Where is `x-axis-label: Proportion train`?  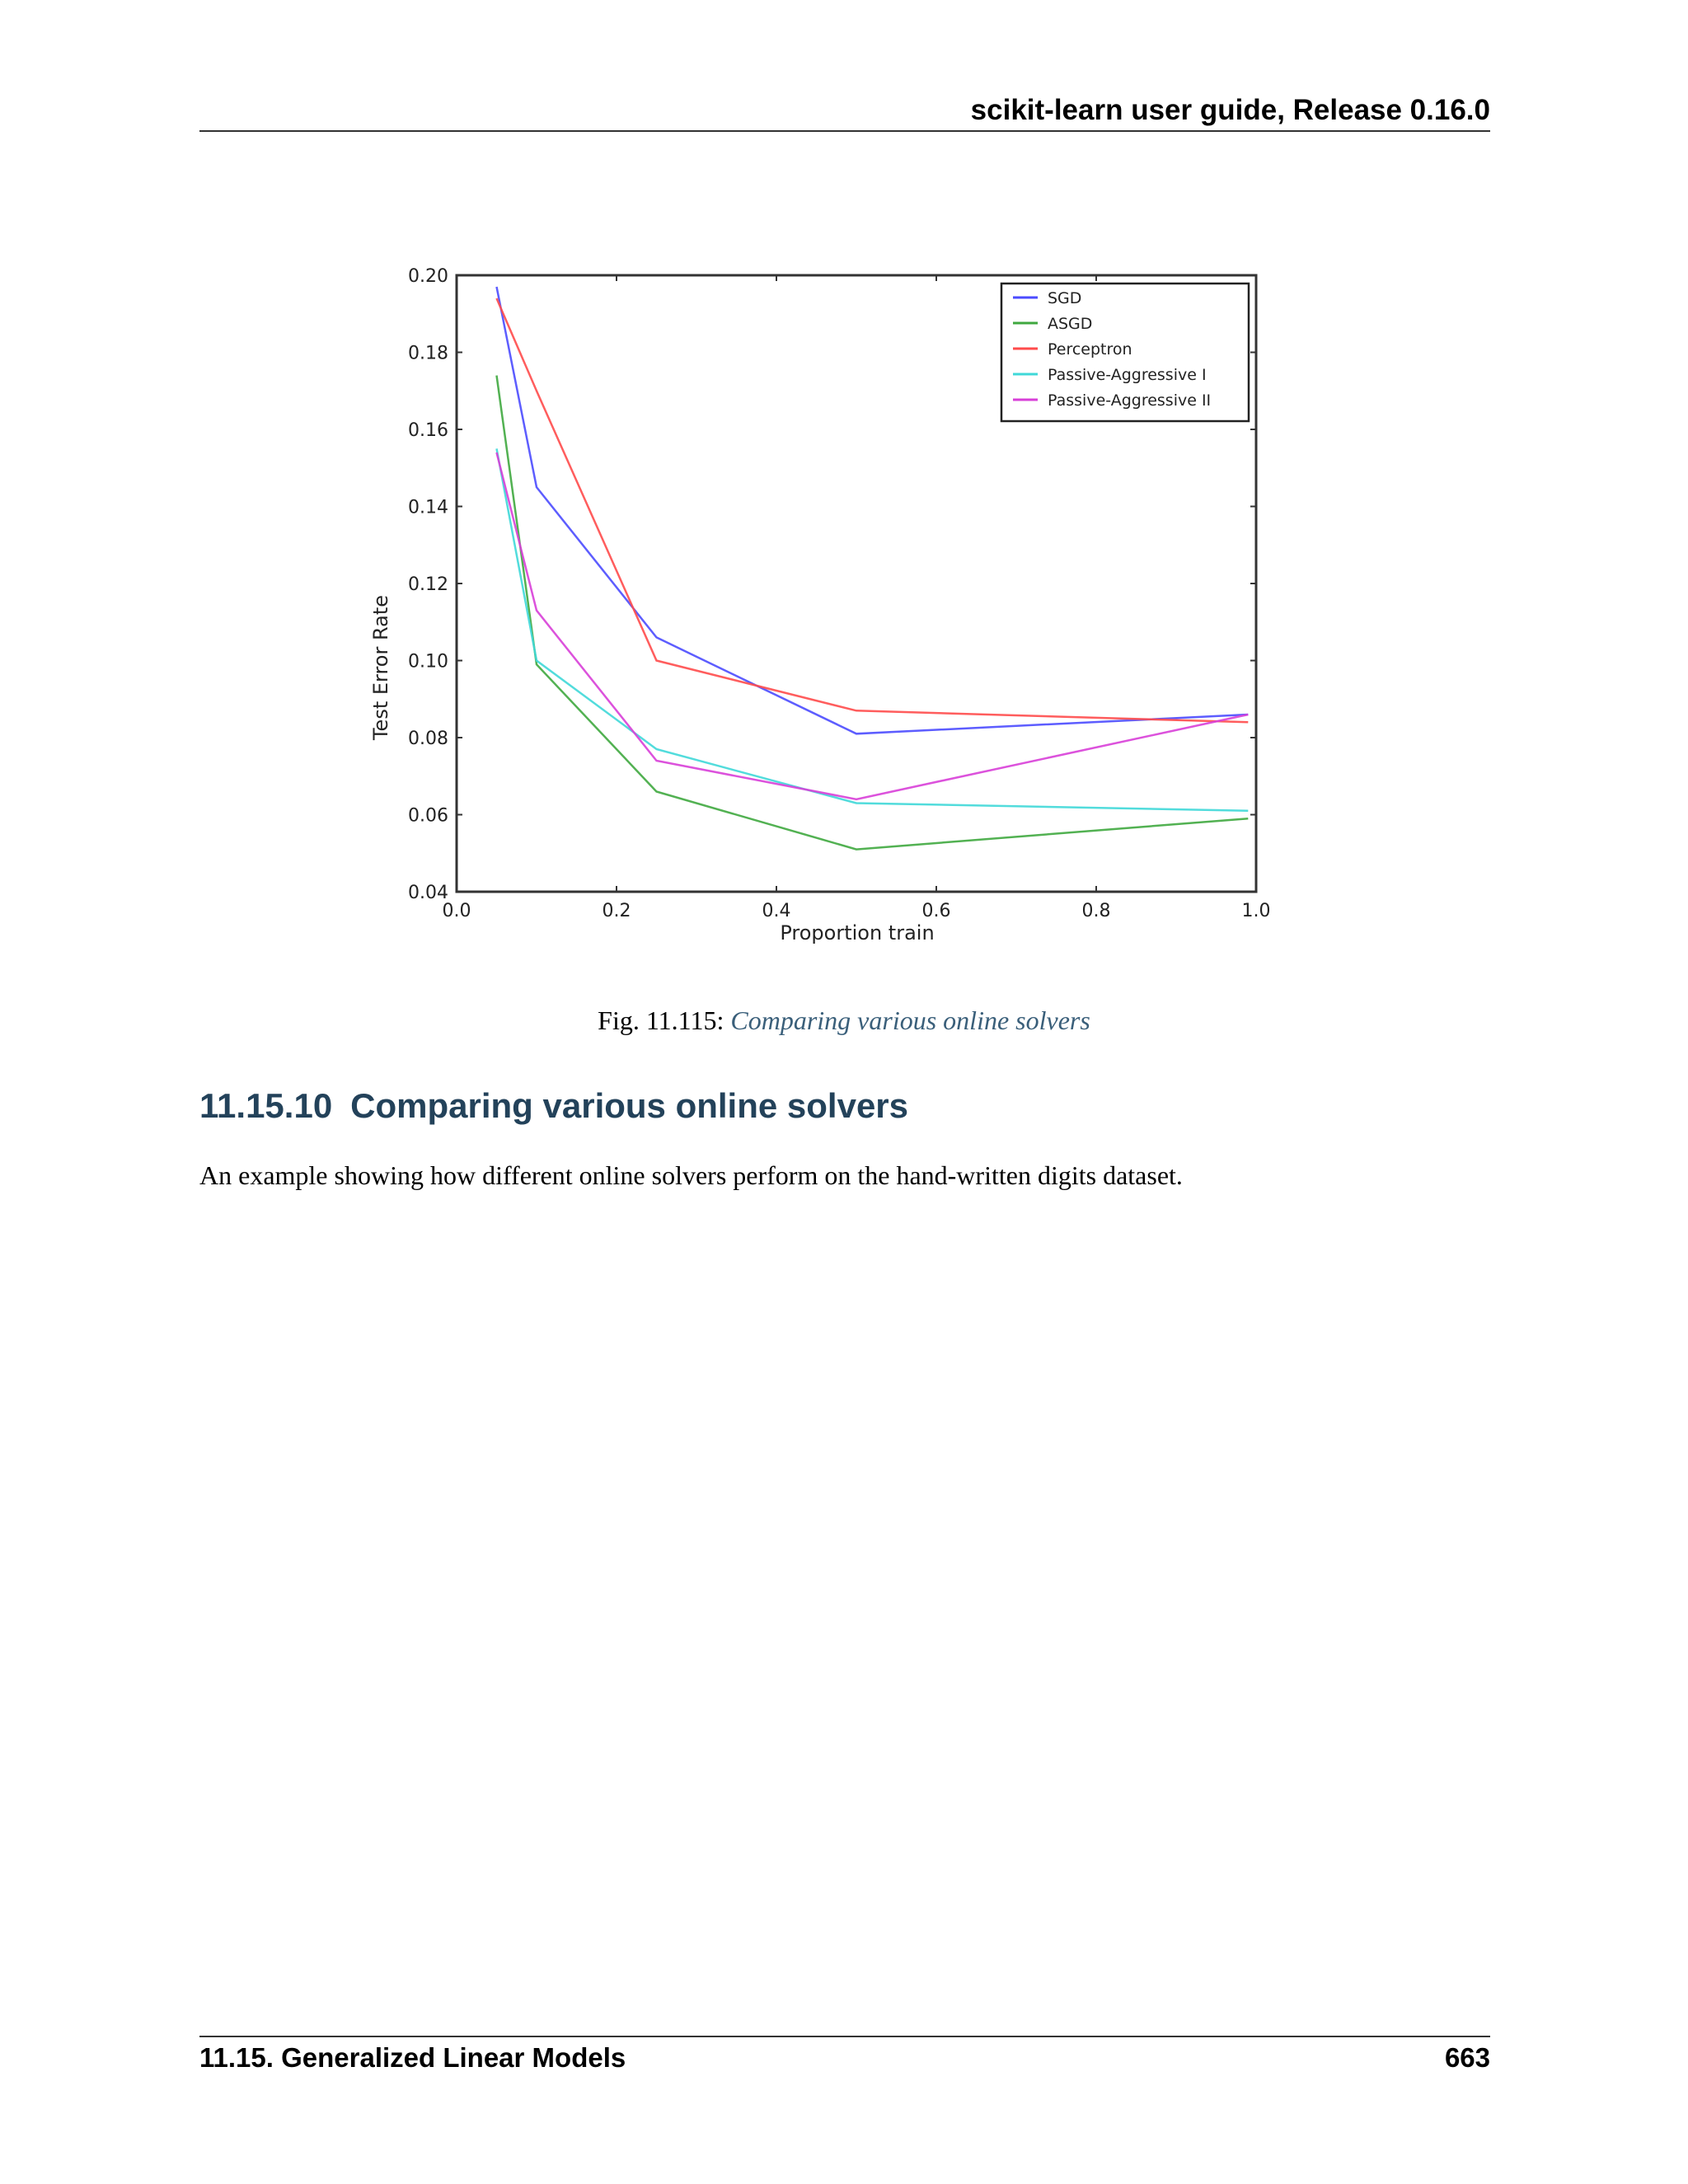 x-axis-label: Proportion train is located at coordinates (857, 932).